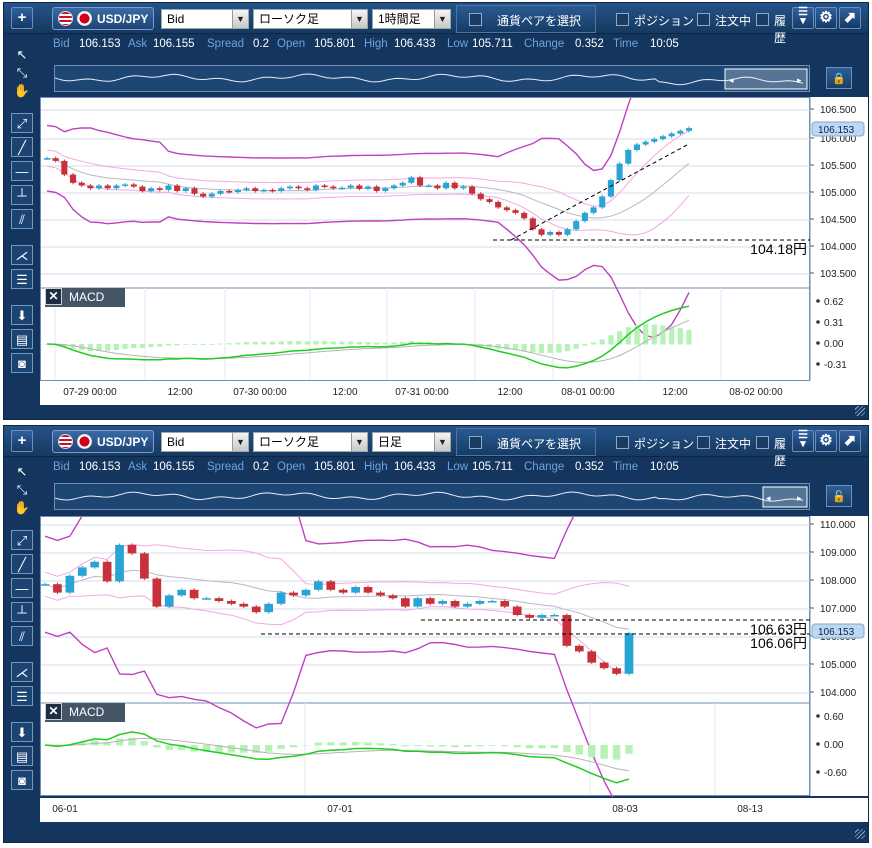 This screenshot has height=848, width=872. Describe the element at coordinates (335, 467) in the screenshot. I see `open-value: 105.801` at that location.